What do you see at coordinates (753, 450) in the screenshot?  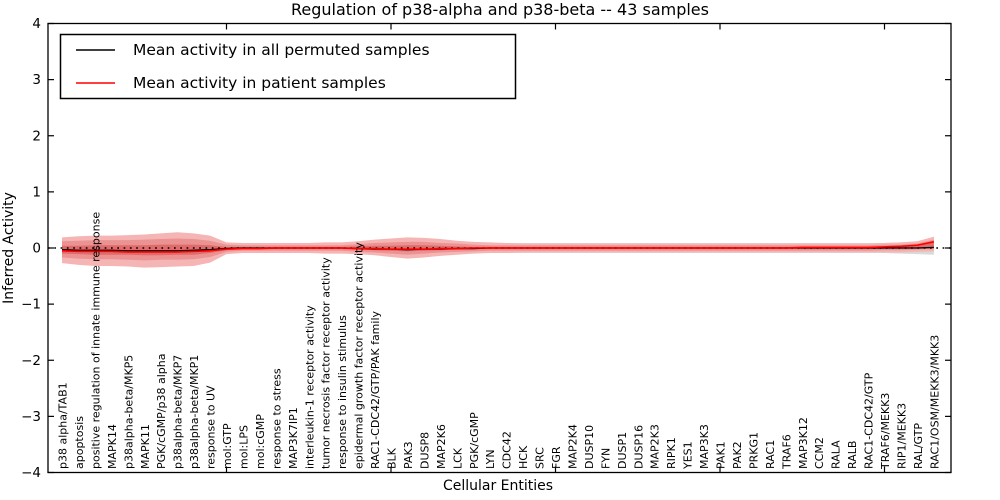 I see `x-category-label: PRKG1` at bounding box center [753, 450].